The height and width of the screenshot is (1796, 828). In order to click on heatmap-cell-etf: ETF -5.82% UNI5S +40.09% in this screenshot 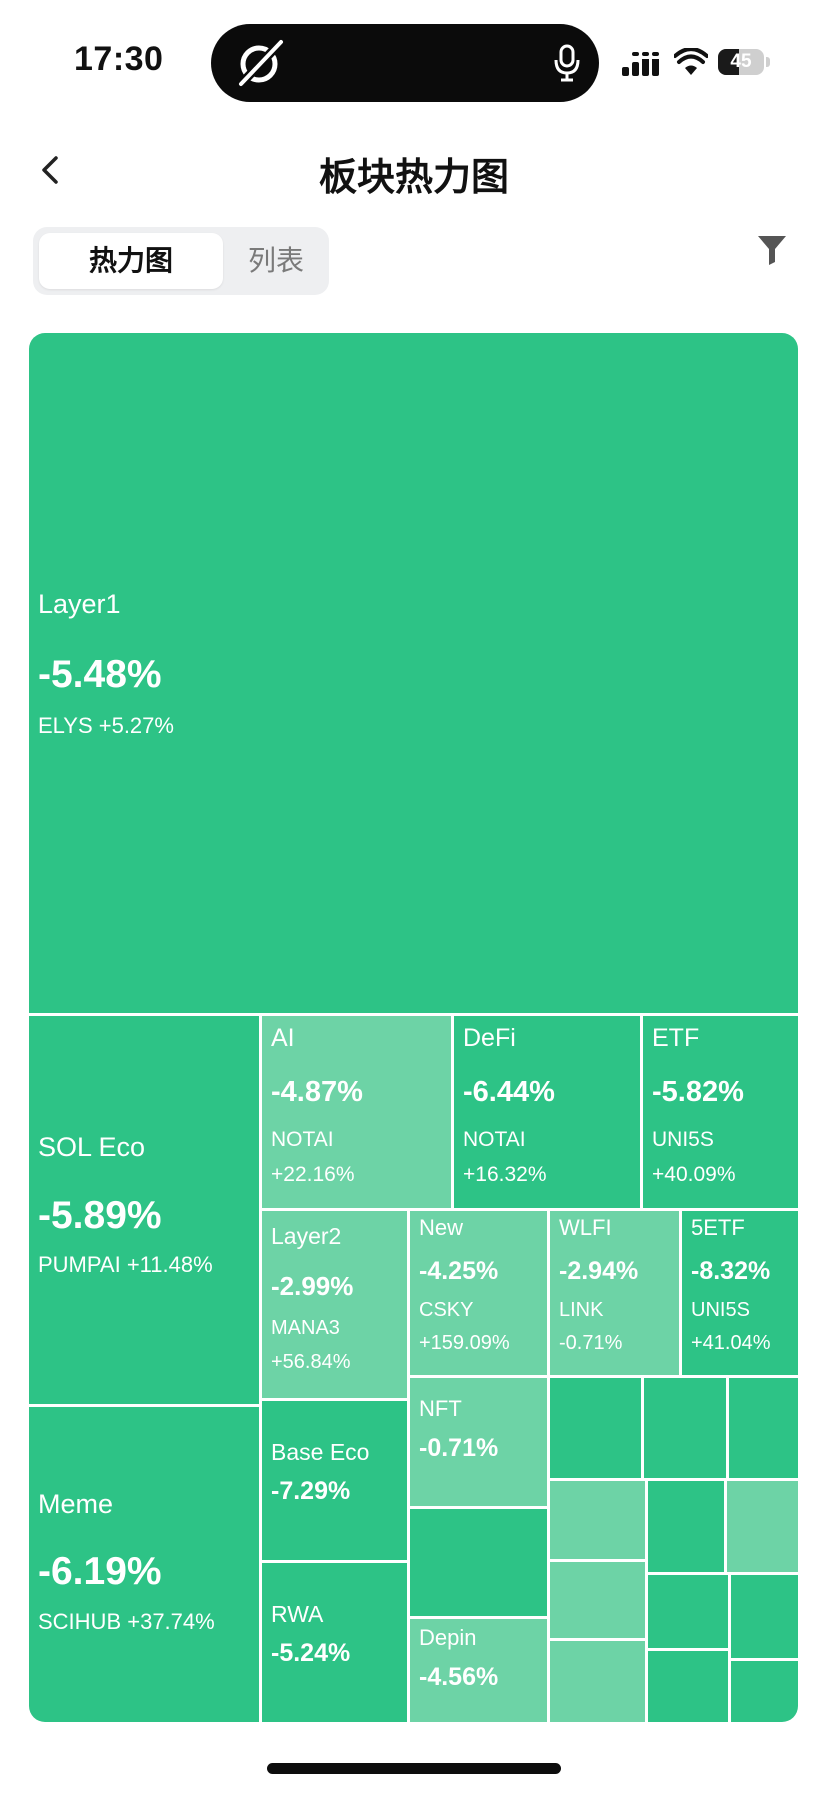, I will do `click(720, 1112)`.